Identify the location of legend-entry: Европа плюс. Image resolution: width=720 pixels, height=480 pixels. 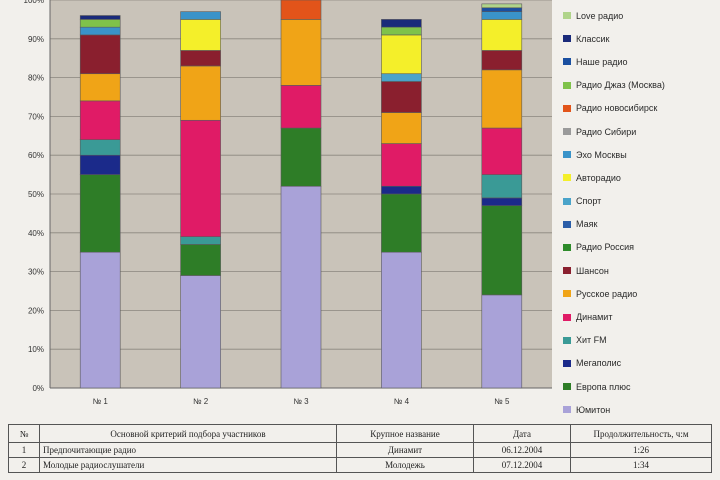
(639, 386).